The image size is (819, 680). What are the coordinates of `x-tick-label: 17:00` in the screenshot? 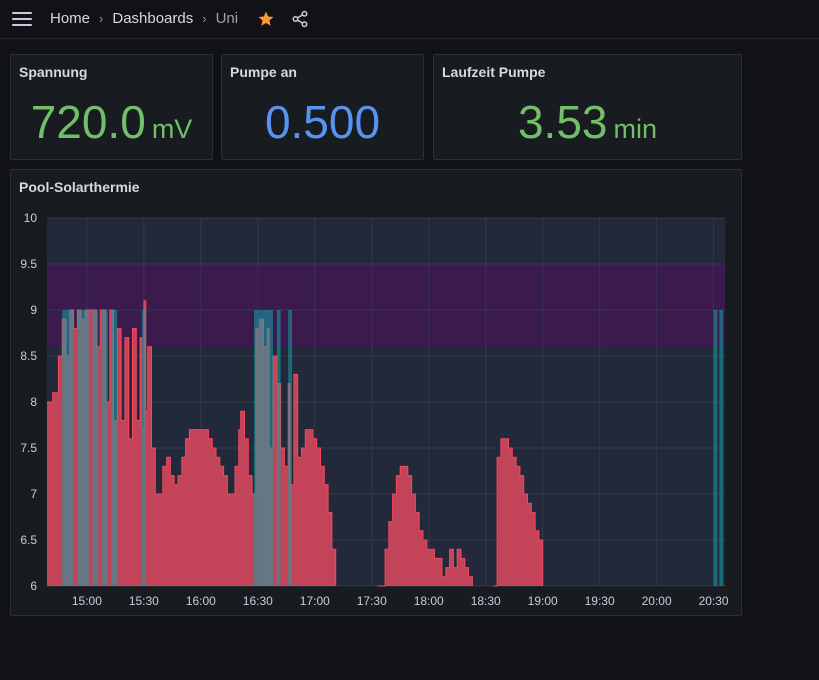 It's located at (315, 601).